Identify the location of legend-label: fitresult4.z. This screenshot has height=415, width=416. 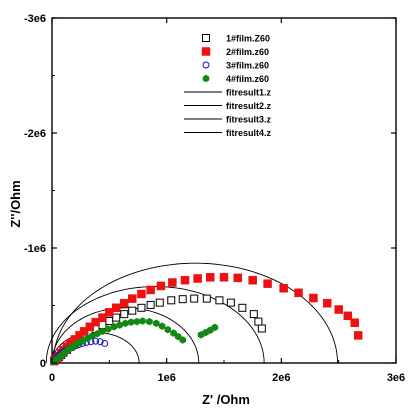
(249, 133).